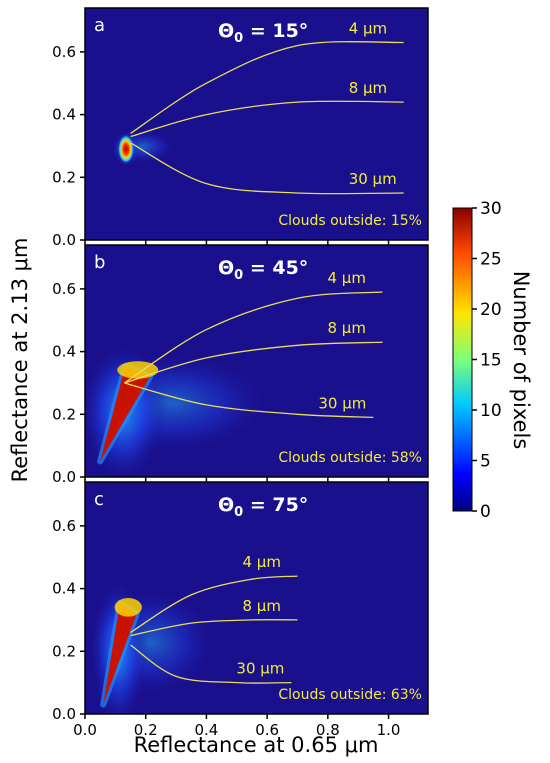 Image resolution: width=550 pixels, height=763 pixels. Describe the element at coordinates (350, 458) in the screenshot. I see `clouds-outside-label: Clouds outside: 58%` at that location.